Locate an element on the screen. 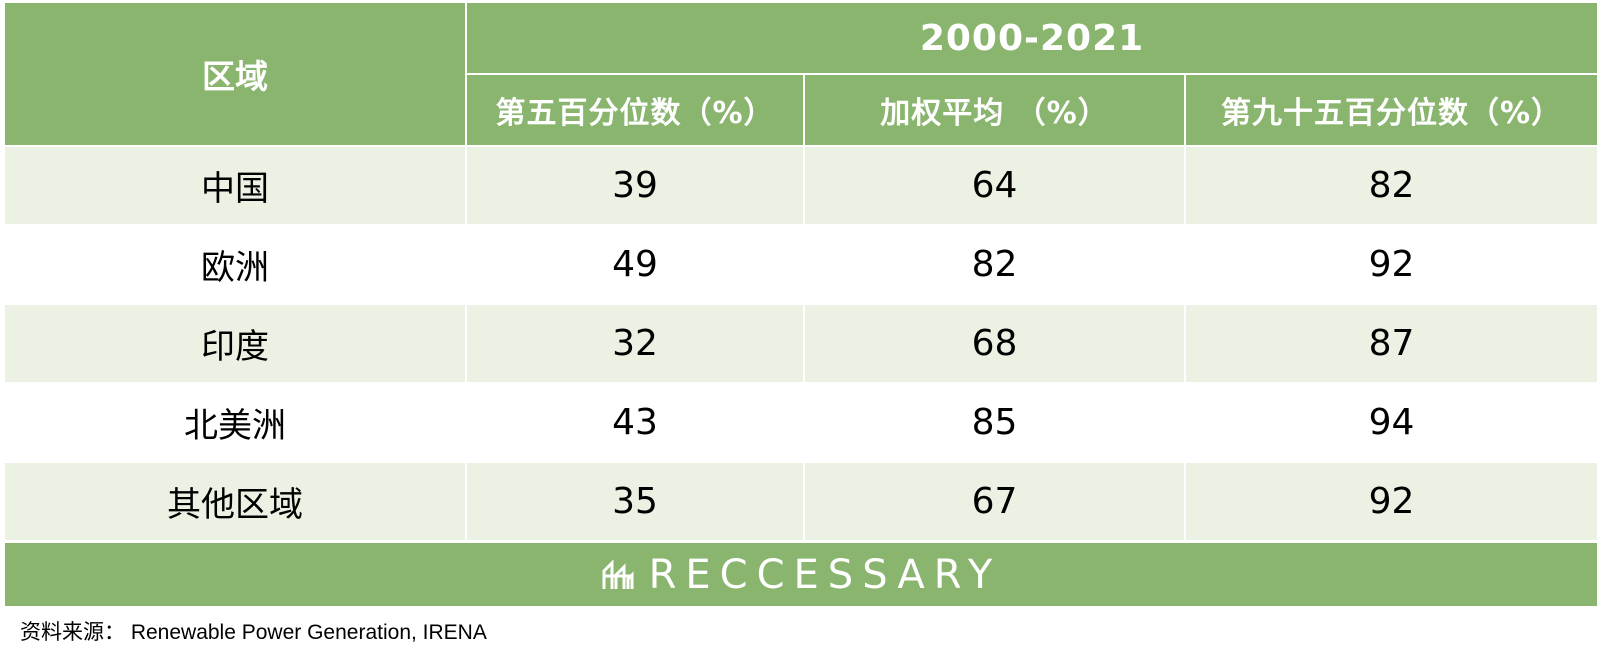 The width and height of the screenshot is (1600, 657). brand-band: RECCESSARY is located at coordinates (801, 574).